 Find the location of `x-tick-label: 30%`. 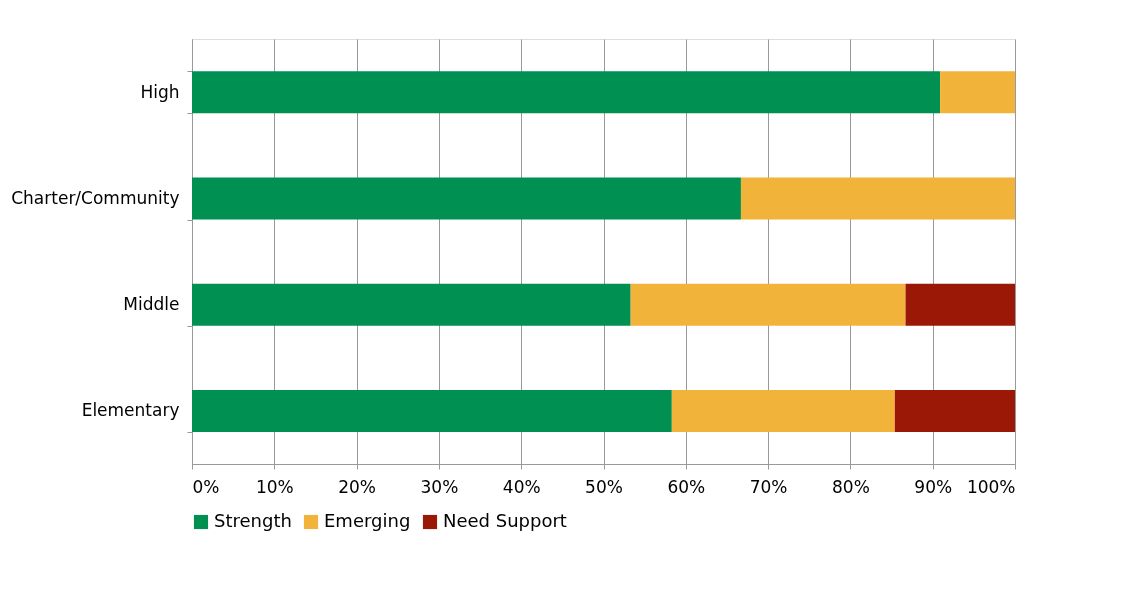

x-tick-label: 30% is located at coordinates (439, 486).